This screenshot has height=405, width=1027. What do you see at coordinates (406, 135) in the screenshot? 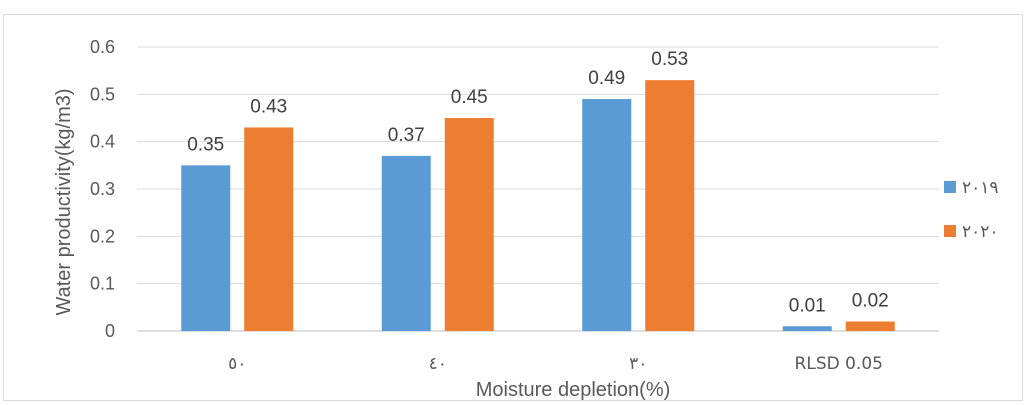
I see `data-label: 0.37` at bounding box center [406, 135].